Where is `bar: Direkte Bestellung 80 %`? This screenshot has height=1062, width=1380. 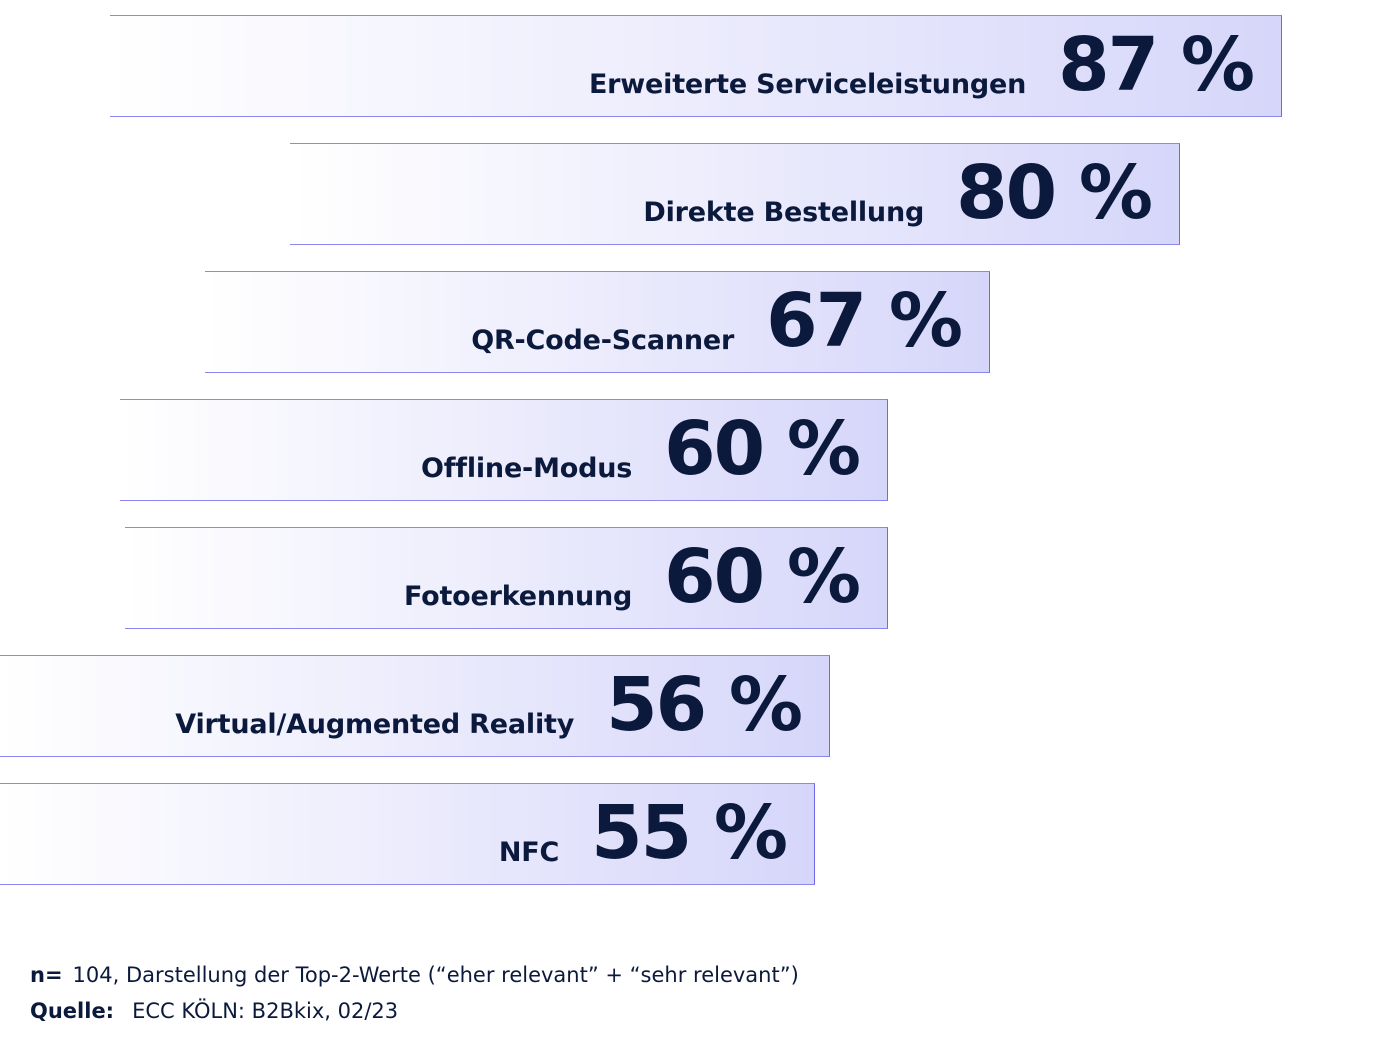
bar: Direkte Bestellung 80 % is located at coordinates (735, 194).